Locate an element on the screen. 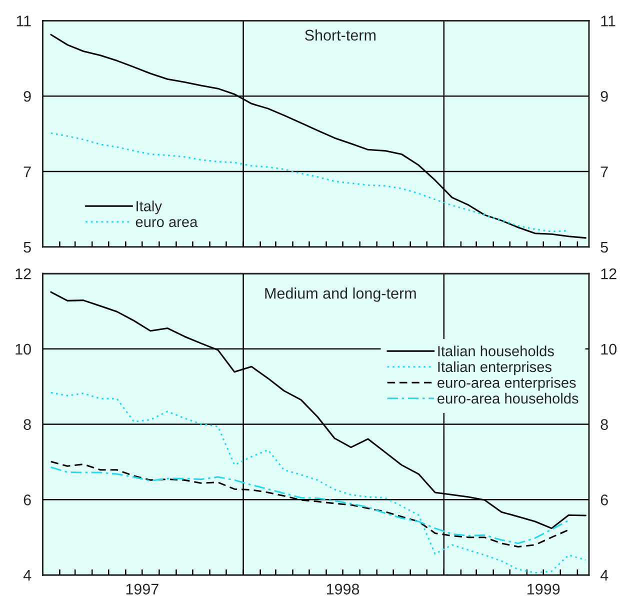  legend-label: euro-area households is located at coordinates (508, 398).